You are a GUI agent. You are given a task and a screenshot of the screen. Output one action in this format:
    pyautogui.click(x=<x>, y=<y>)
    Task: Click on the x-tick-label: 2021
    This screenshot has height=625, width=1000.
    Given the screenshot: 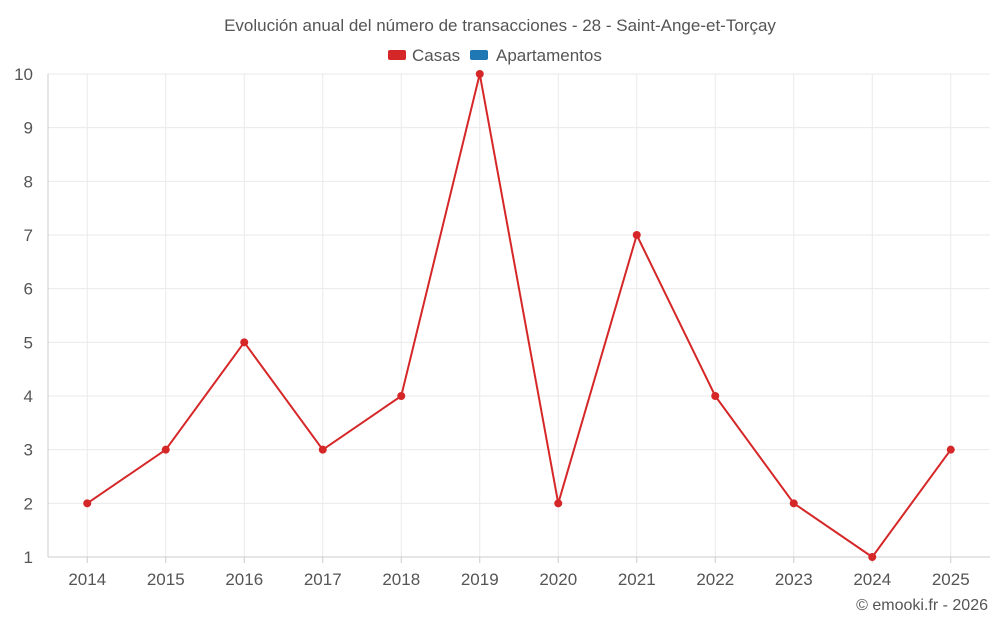 What is the action you would take?
    pyautogui.click(x=637, y=579)
    